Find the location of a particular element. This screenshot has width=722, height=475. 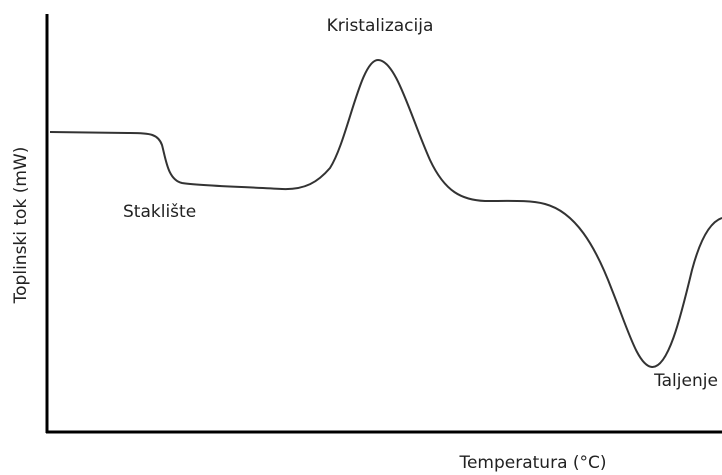

melting-label: Taljenje is located at coordinates (685, 381).